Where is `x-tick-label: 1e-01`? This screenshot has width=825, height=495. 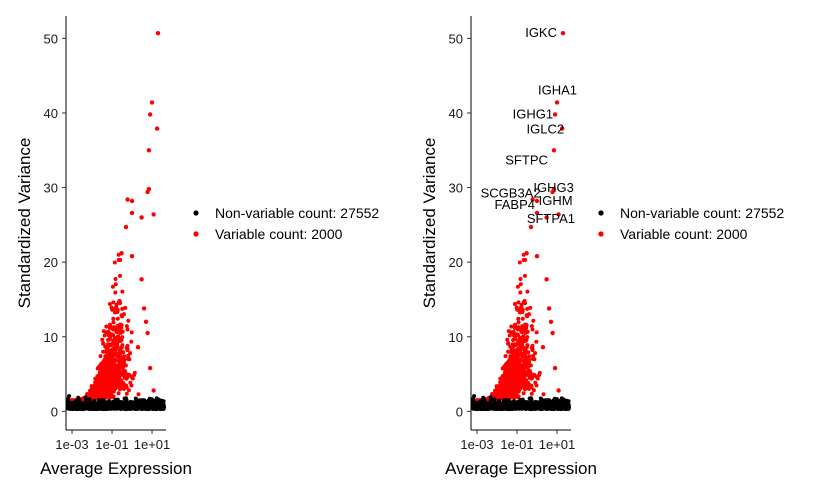
x-tick-label: 1e-01 is located at coordinates (516, 444).